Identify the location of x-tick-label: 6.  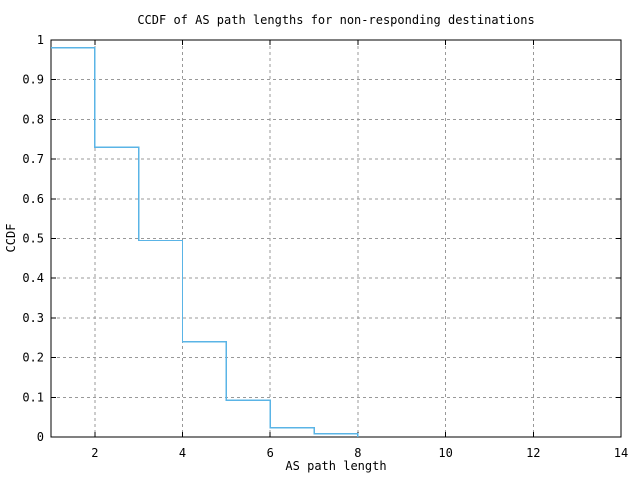
(270, 453).